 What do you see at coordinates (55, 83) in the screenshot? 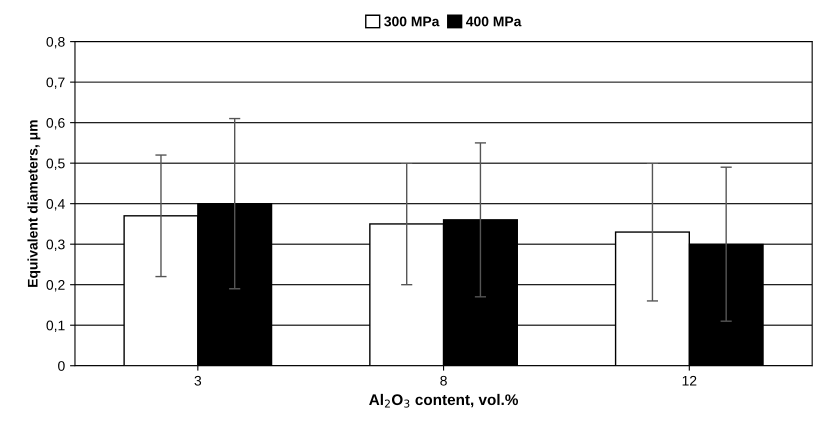
I see `y-tick-label: 0,7` at bounding box center [55, 83].